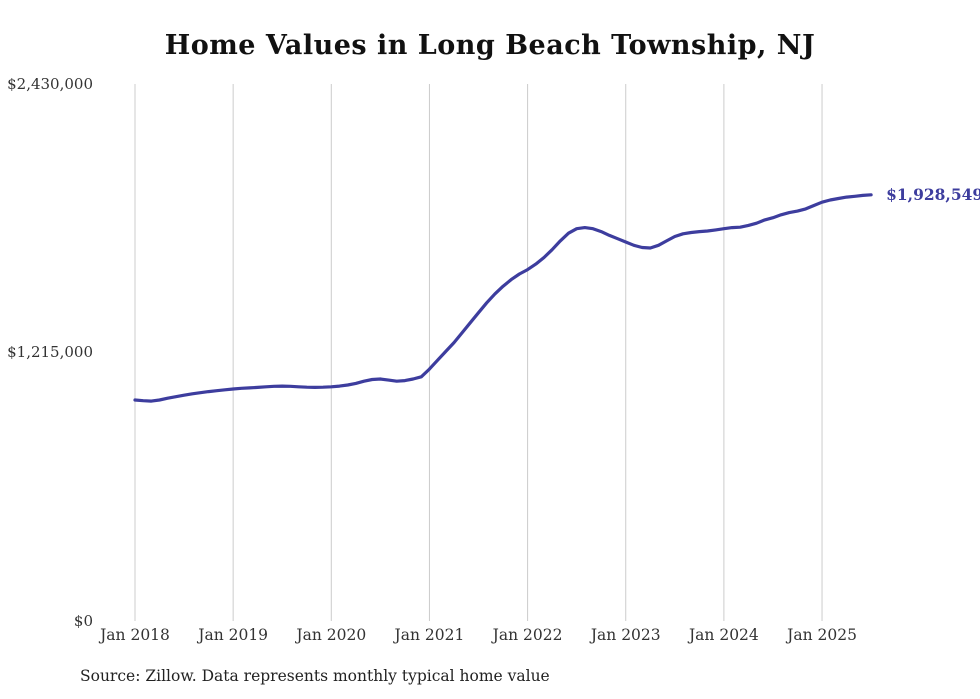 The image size is (980, 699). I want to click on x-axis-tick-2023: Jan 2023, so click(625, 635).